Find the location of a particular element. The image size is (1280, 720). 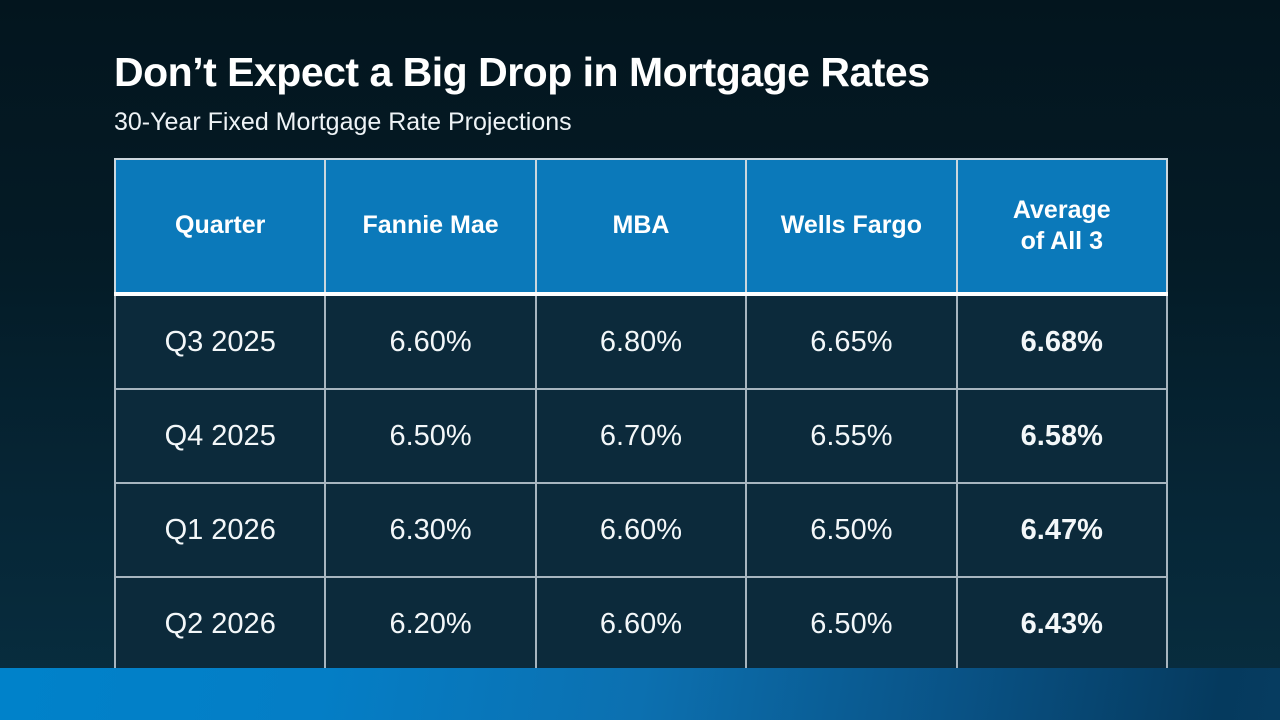

column-header-wells-fargo: Wells Fargo is located at coordinates (851, 227).